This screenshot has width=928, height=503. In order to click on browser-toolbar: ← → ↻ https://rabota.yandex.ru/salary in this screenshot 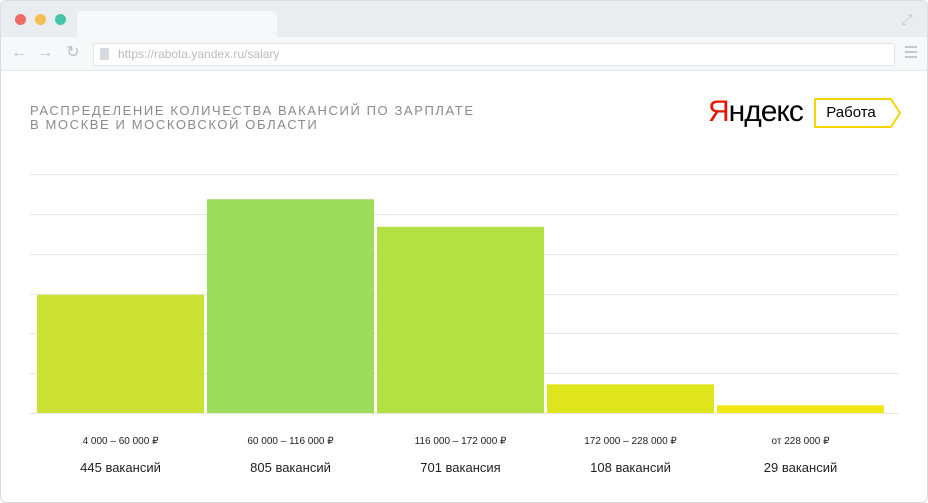, I will do `click(464, 54)`.